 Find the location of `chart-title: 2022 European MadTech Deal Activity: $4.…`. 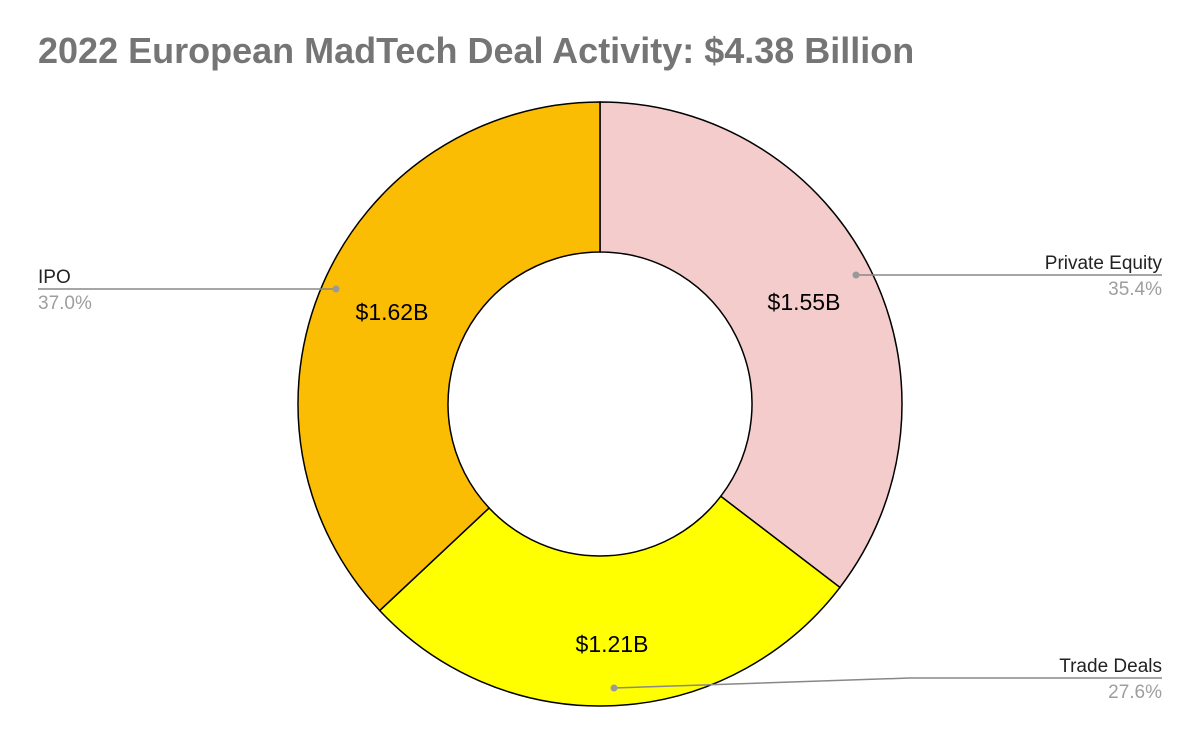

chart-title: 2022 European MadTech Deal Activity: $4.… is located at coordinates (476, 50).